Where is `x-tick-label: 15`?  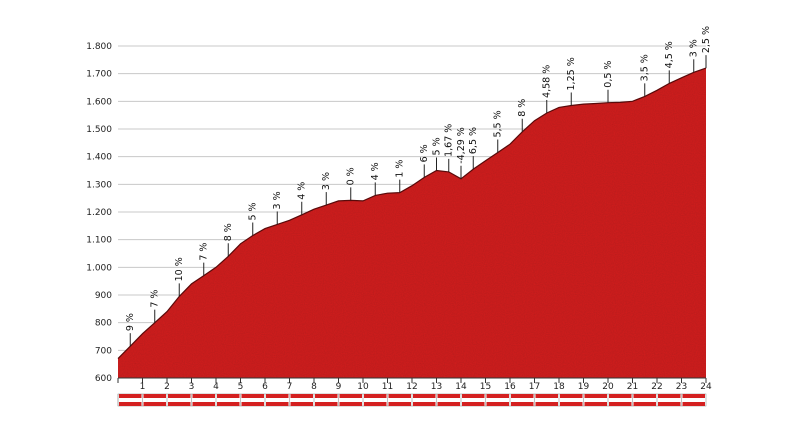
x-tick-label: 15 is located at coordinates (485, 387).